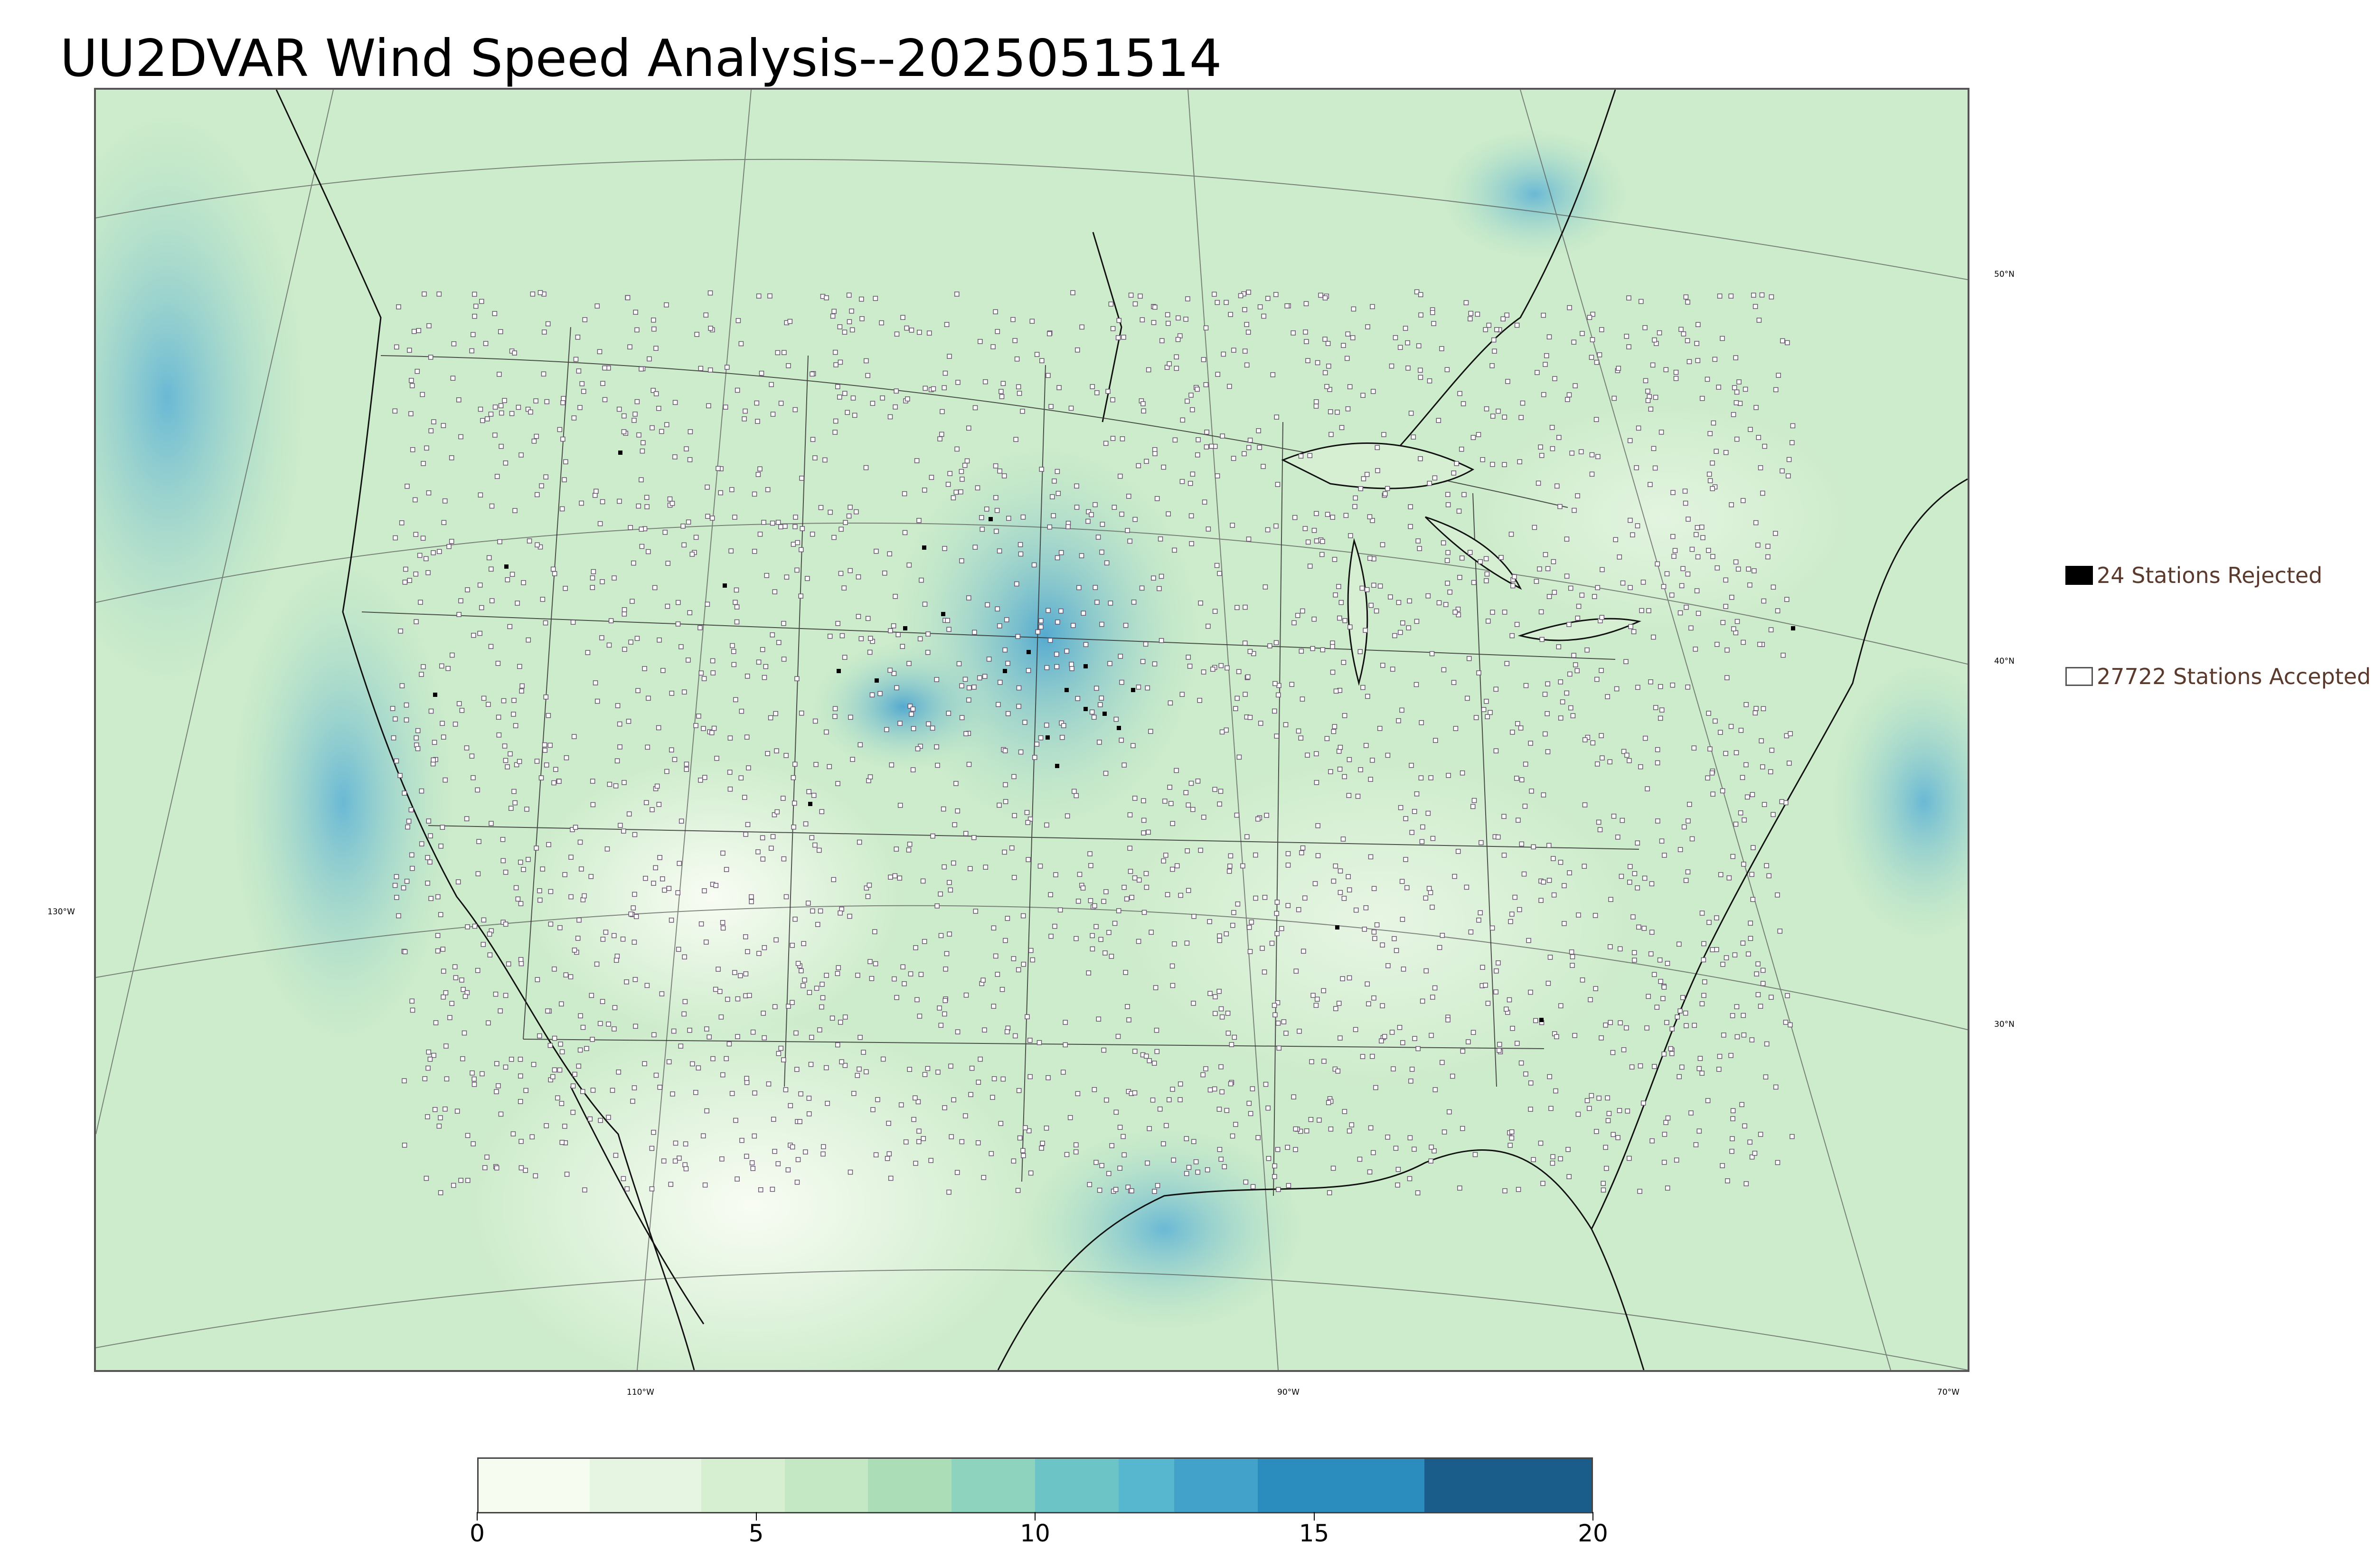 The width and height of the screenshot is (2374, 1568). Describe the element at coordinates (645, 1485) in the screenshot. I see `colorbar-segment` at that location.